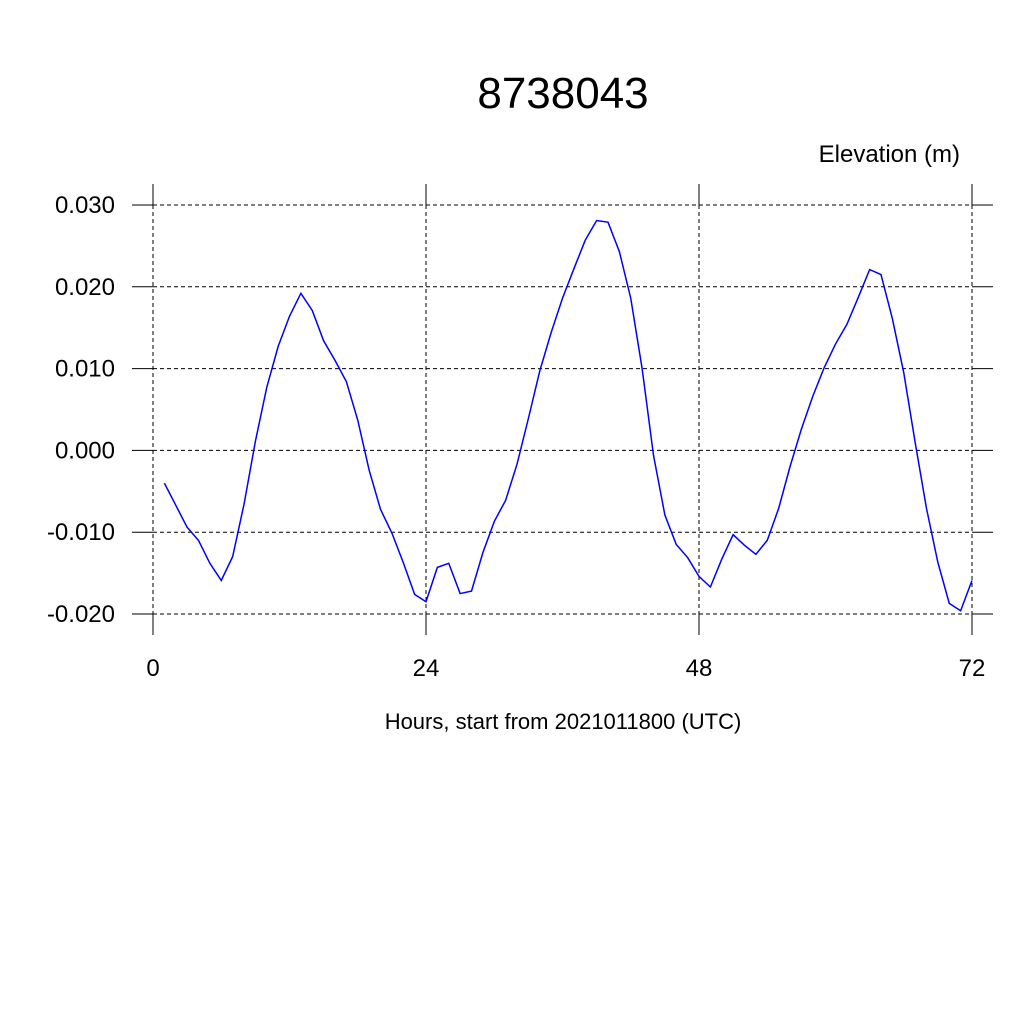  What do you see at coordinates (85, 369) in the screenshot?
I see `y-tick-label: 0.010` at bounding box center [85, 369].